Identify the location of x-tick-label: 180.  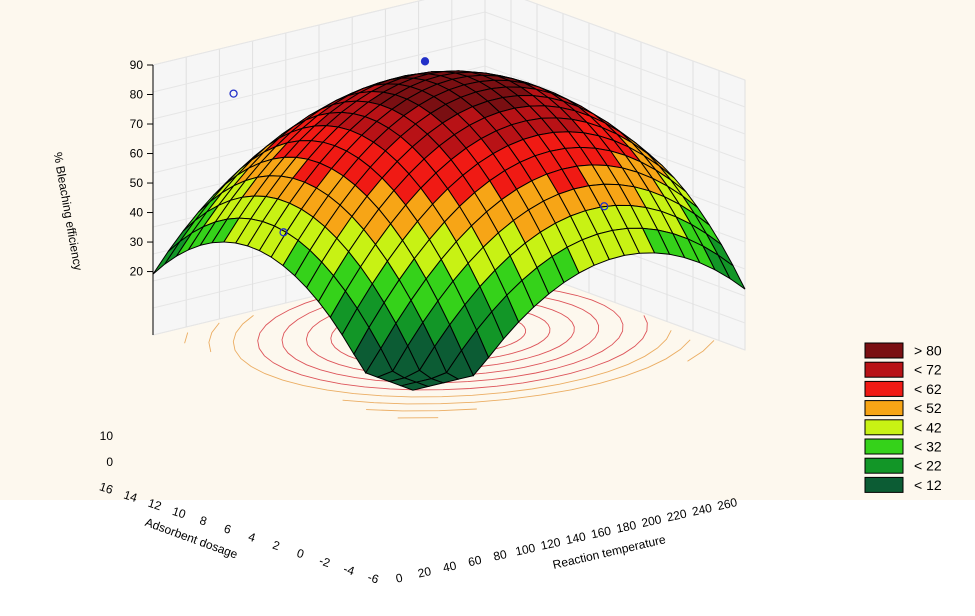
(626, 527).